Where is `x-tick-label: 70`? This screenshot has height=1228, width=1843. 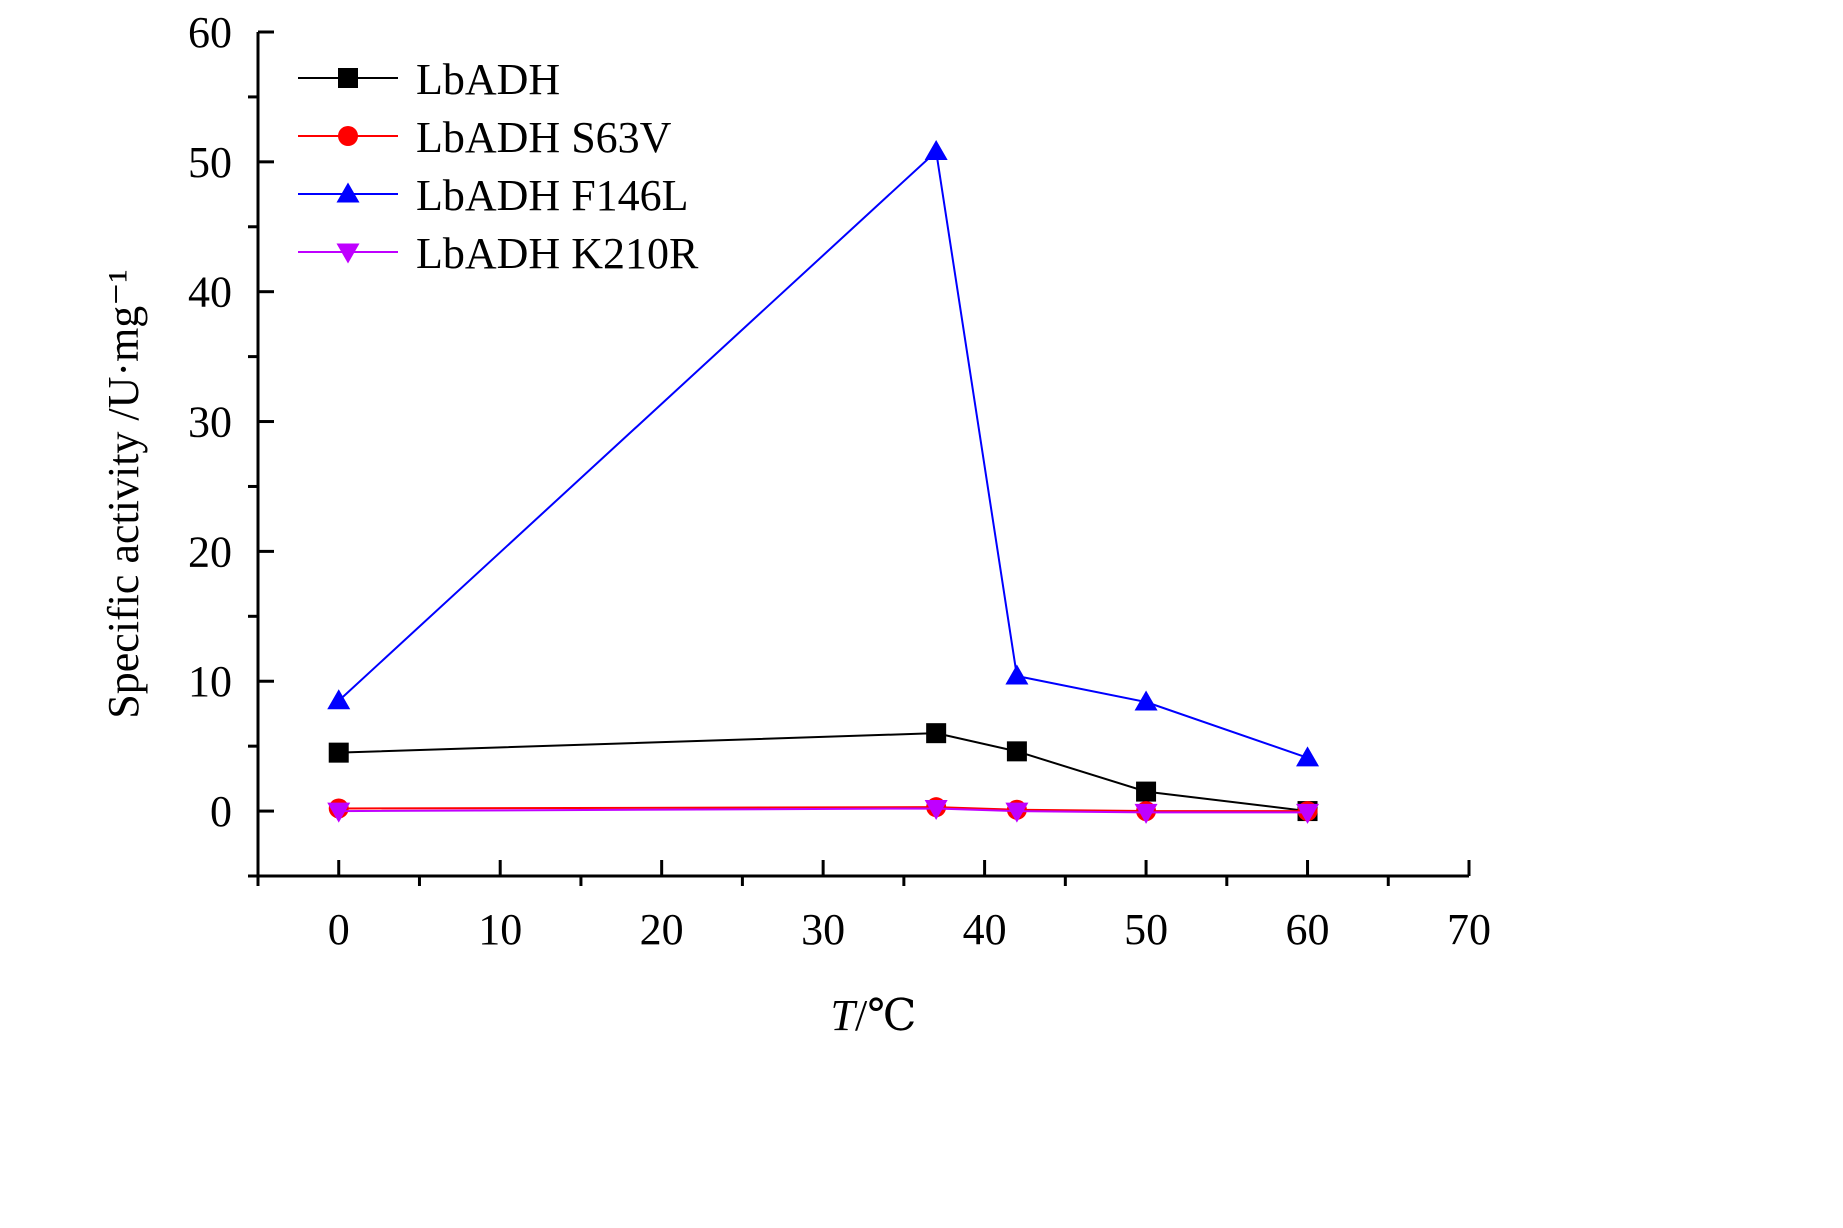
x-tick-label: 70 is located at coordinates (1469, 929).